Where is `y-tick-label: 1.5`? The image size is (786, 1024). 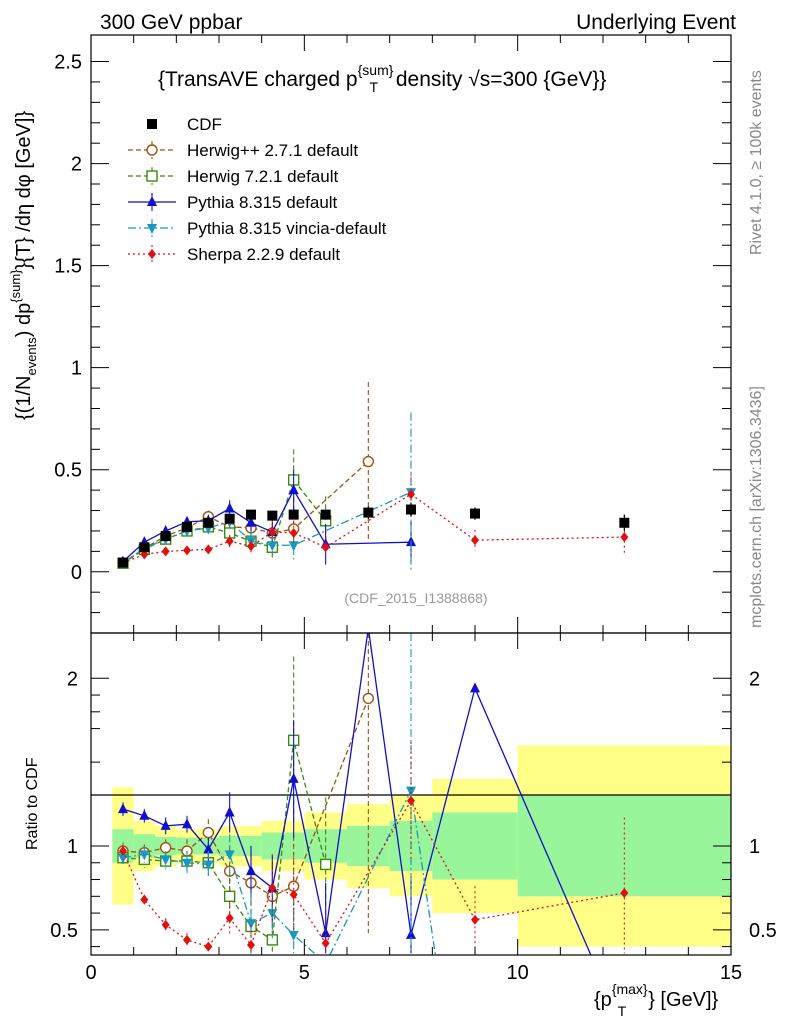
y-tick-label: 1.5 is located at coordinates (68, 267).